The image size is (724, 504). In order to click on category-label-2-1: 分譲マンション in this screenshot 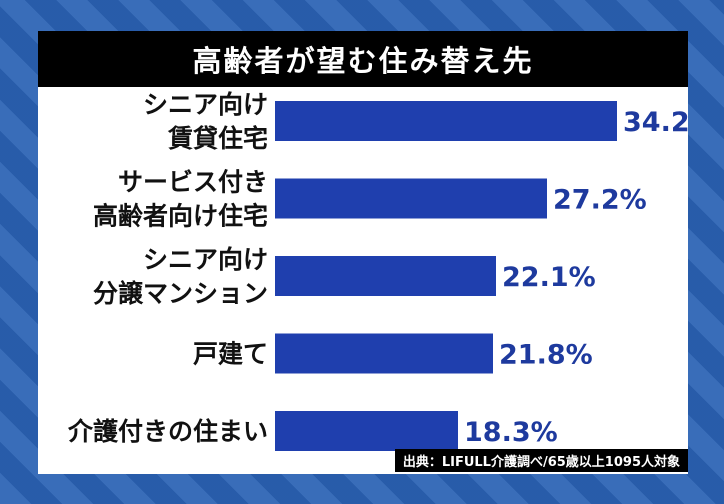, I will do `click(180, 293)`.